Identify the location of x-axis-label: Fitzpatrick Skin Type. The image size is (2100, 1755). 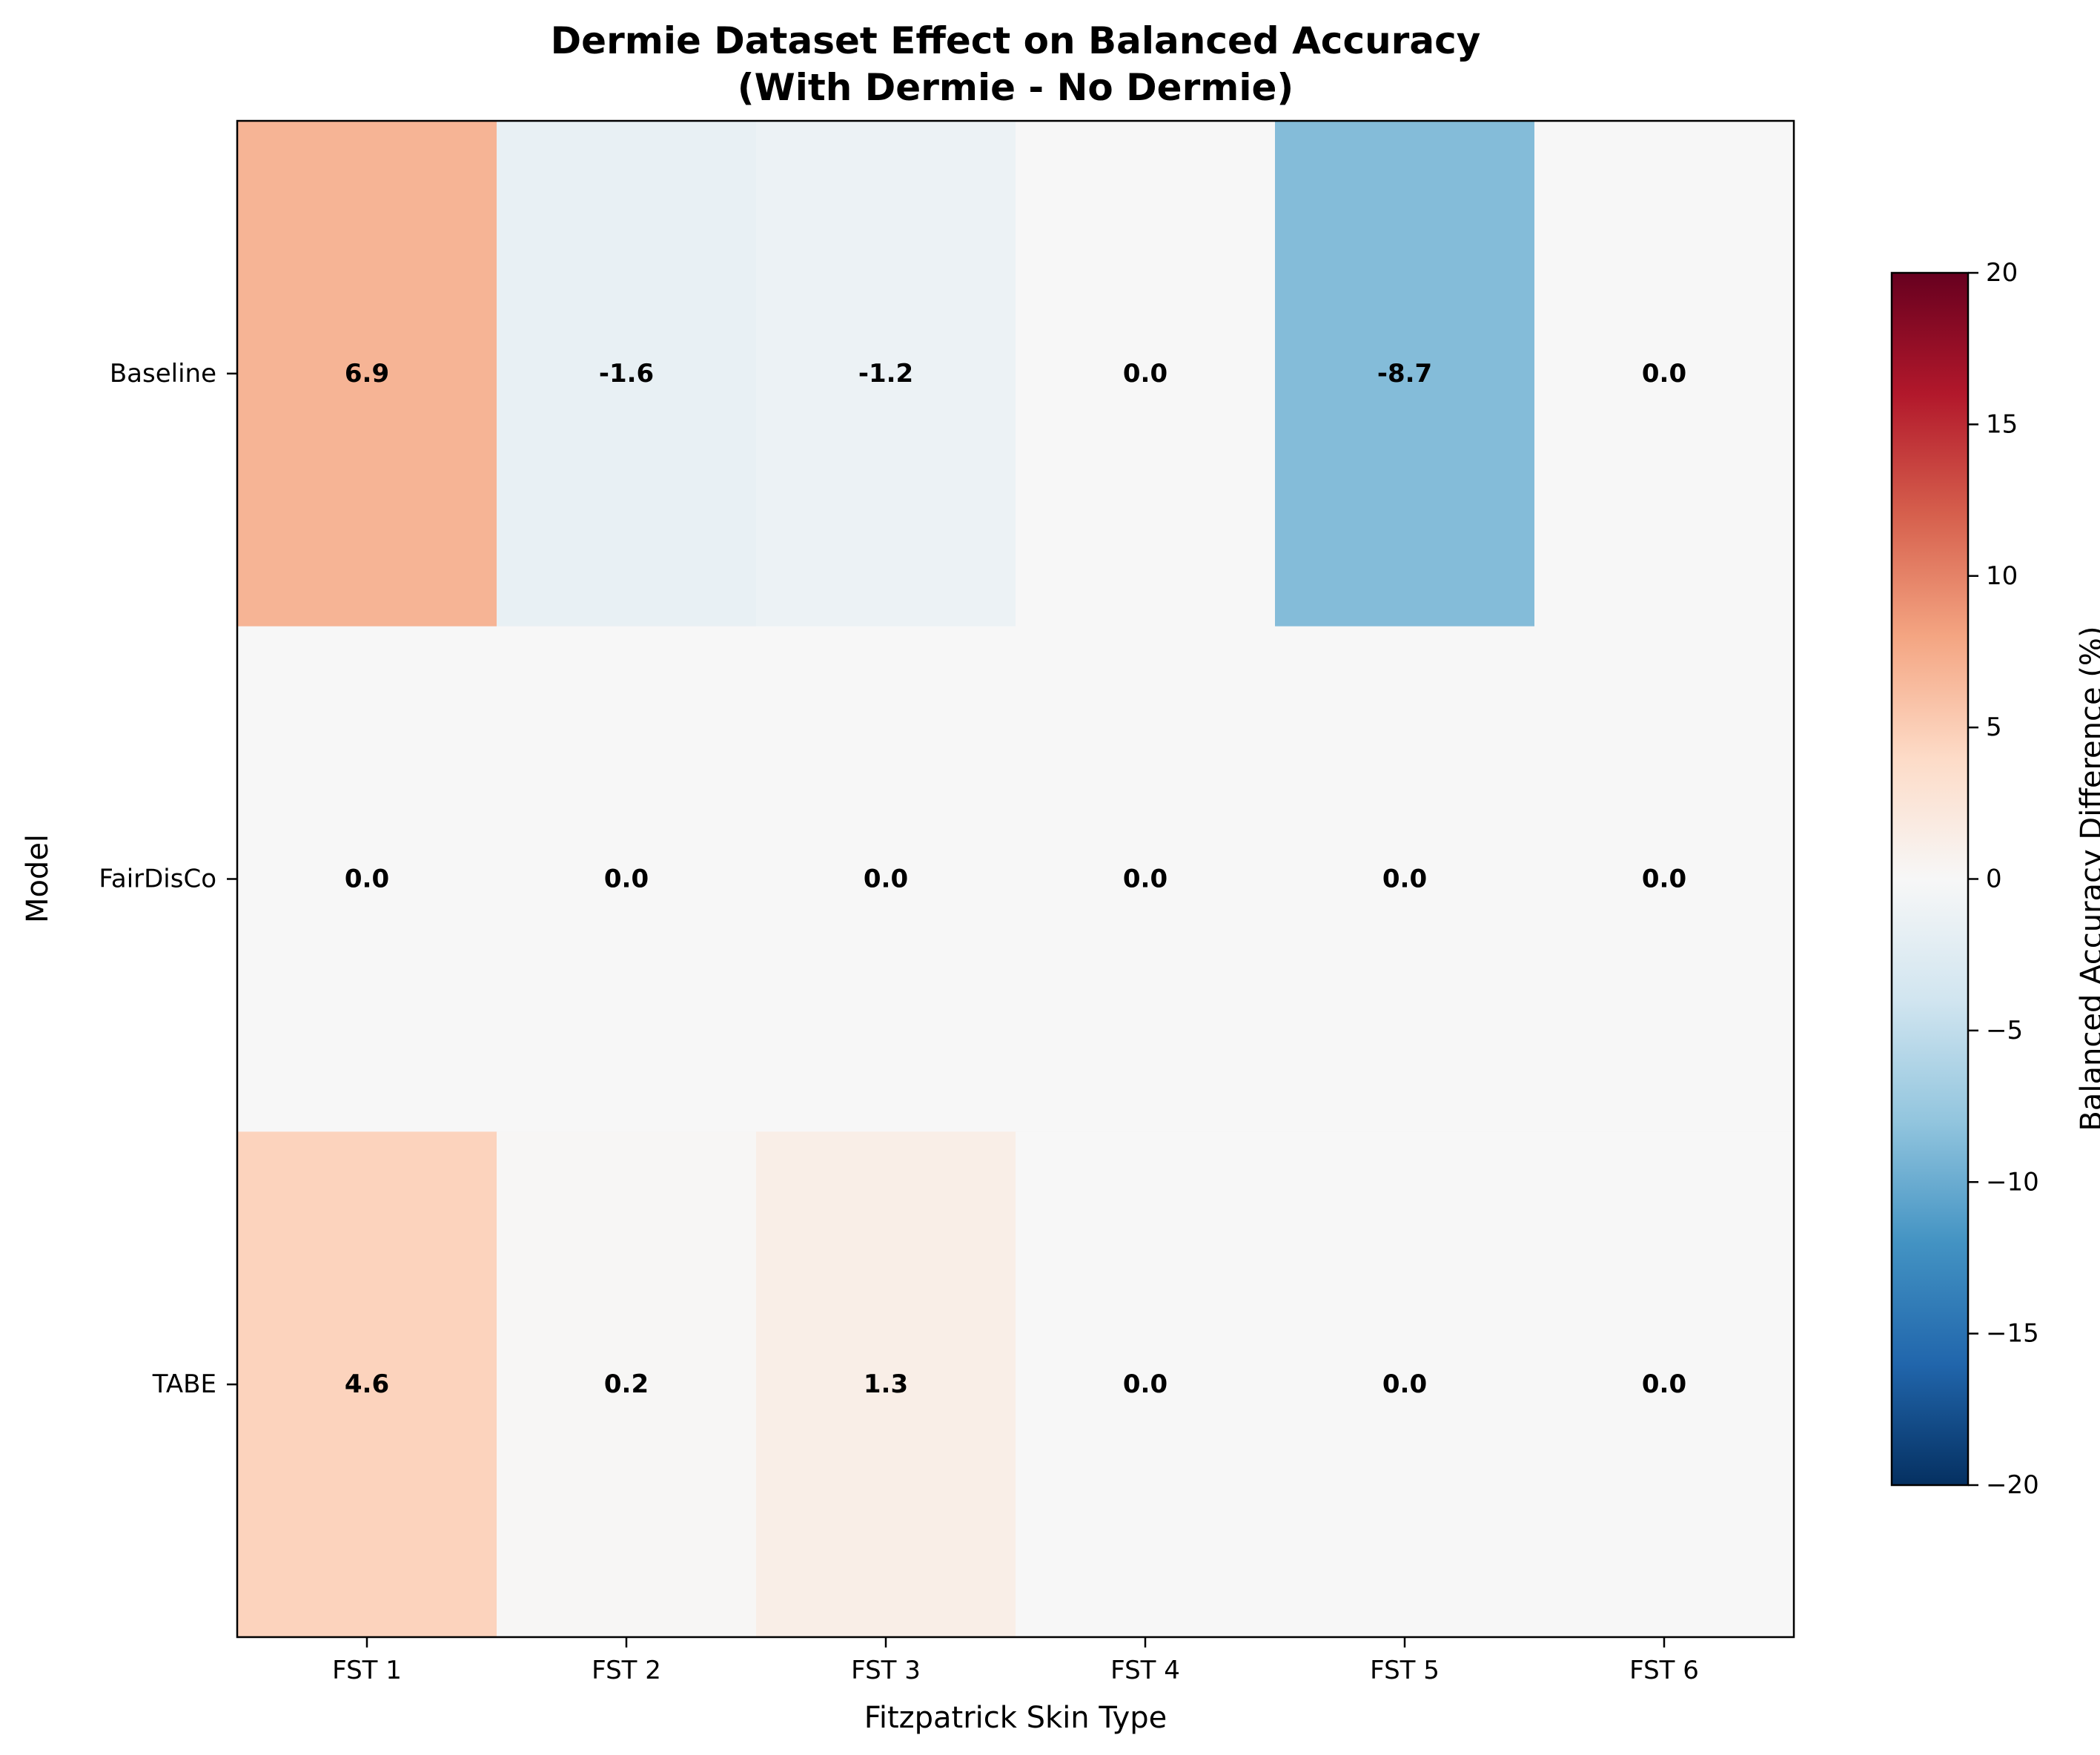
(1015, 1718).